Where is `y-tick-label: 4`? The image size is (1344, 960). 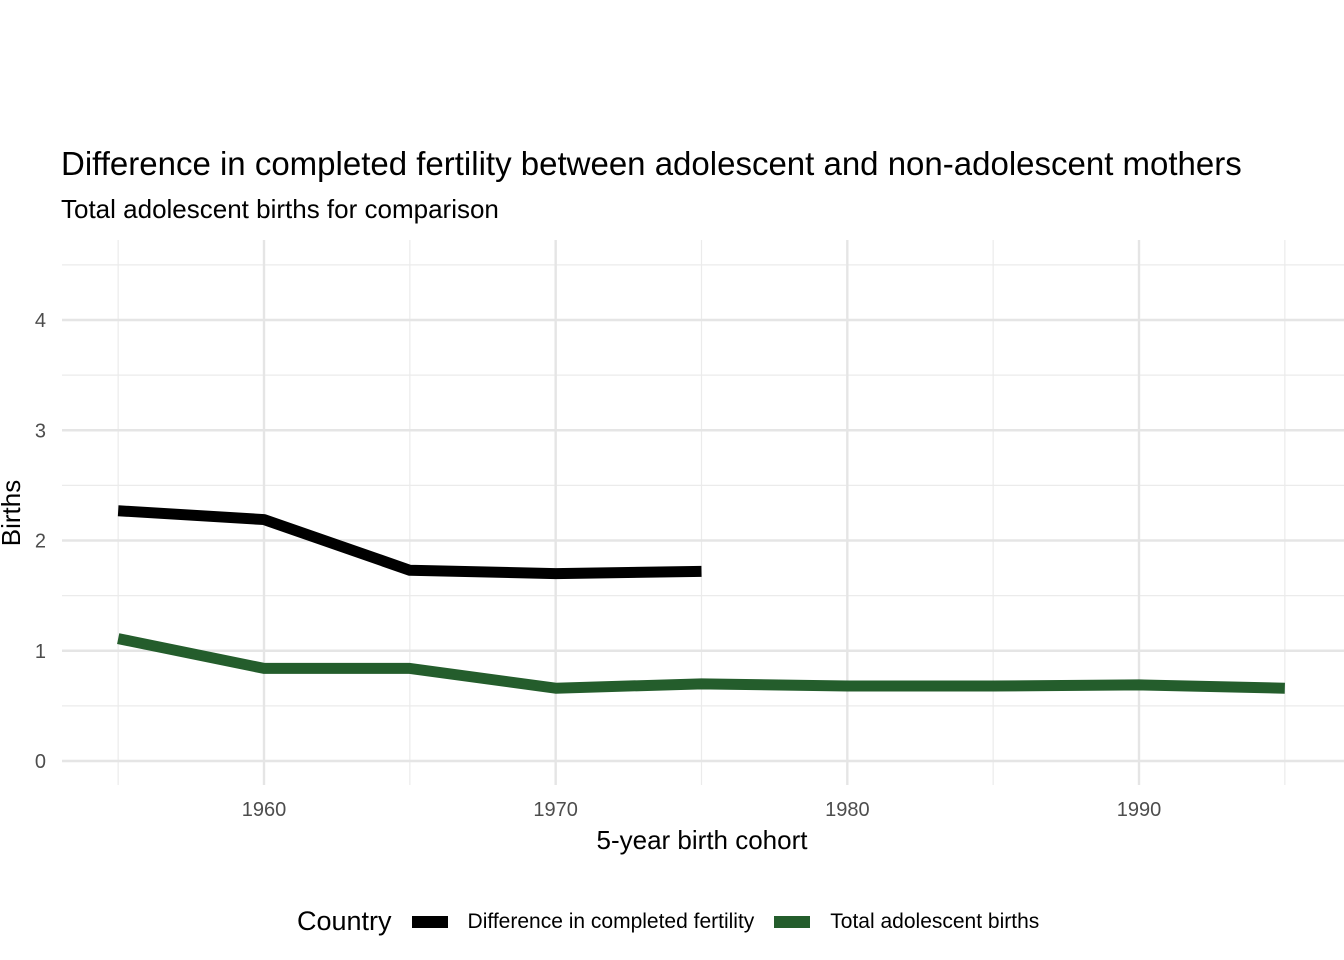
y-tick-label: 4 is located at coordinates (40, 321).